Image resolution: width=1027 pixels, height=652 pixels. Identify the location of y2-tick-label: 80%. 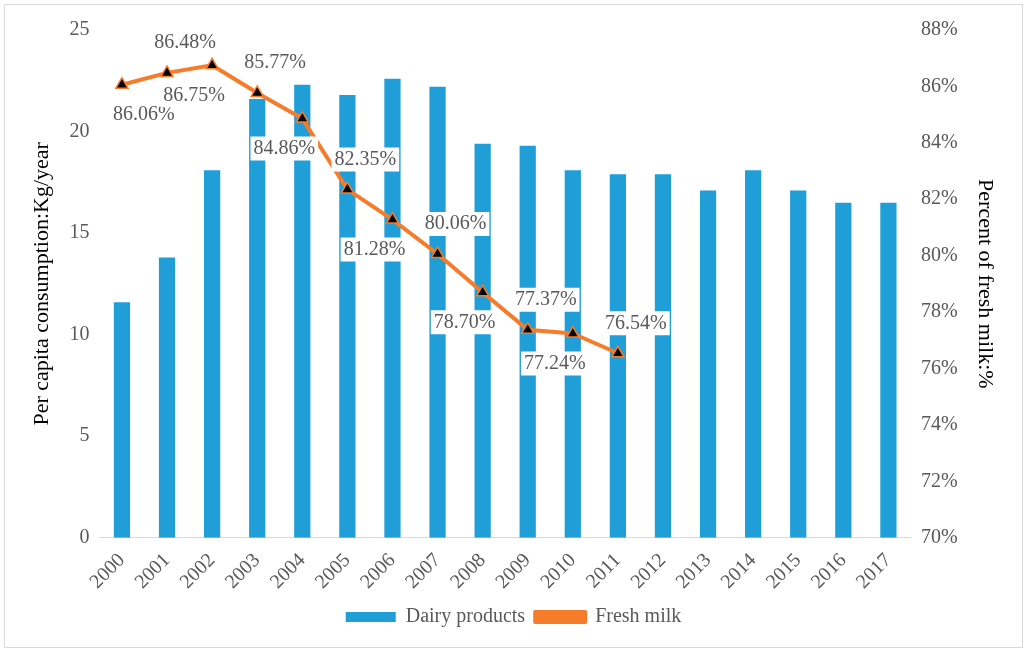
(939, 253).